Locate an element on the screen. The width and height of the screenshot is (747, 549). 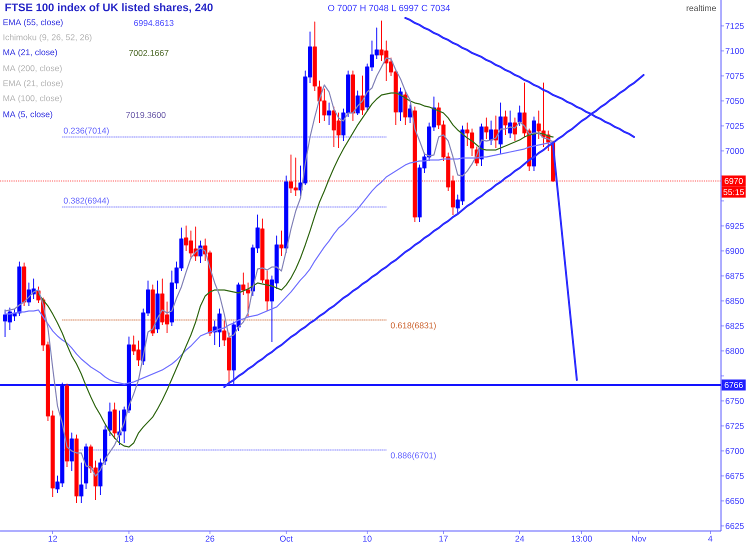
annotation: 6994.8613 is located at coordinates (154, 23).